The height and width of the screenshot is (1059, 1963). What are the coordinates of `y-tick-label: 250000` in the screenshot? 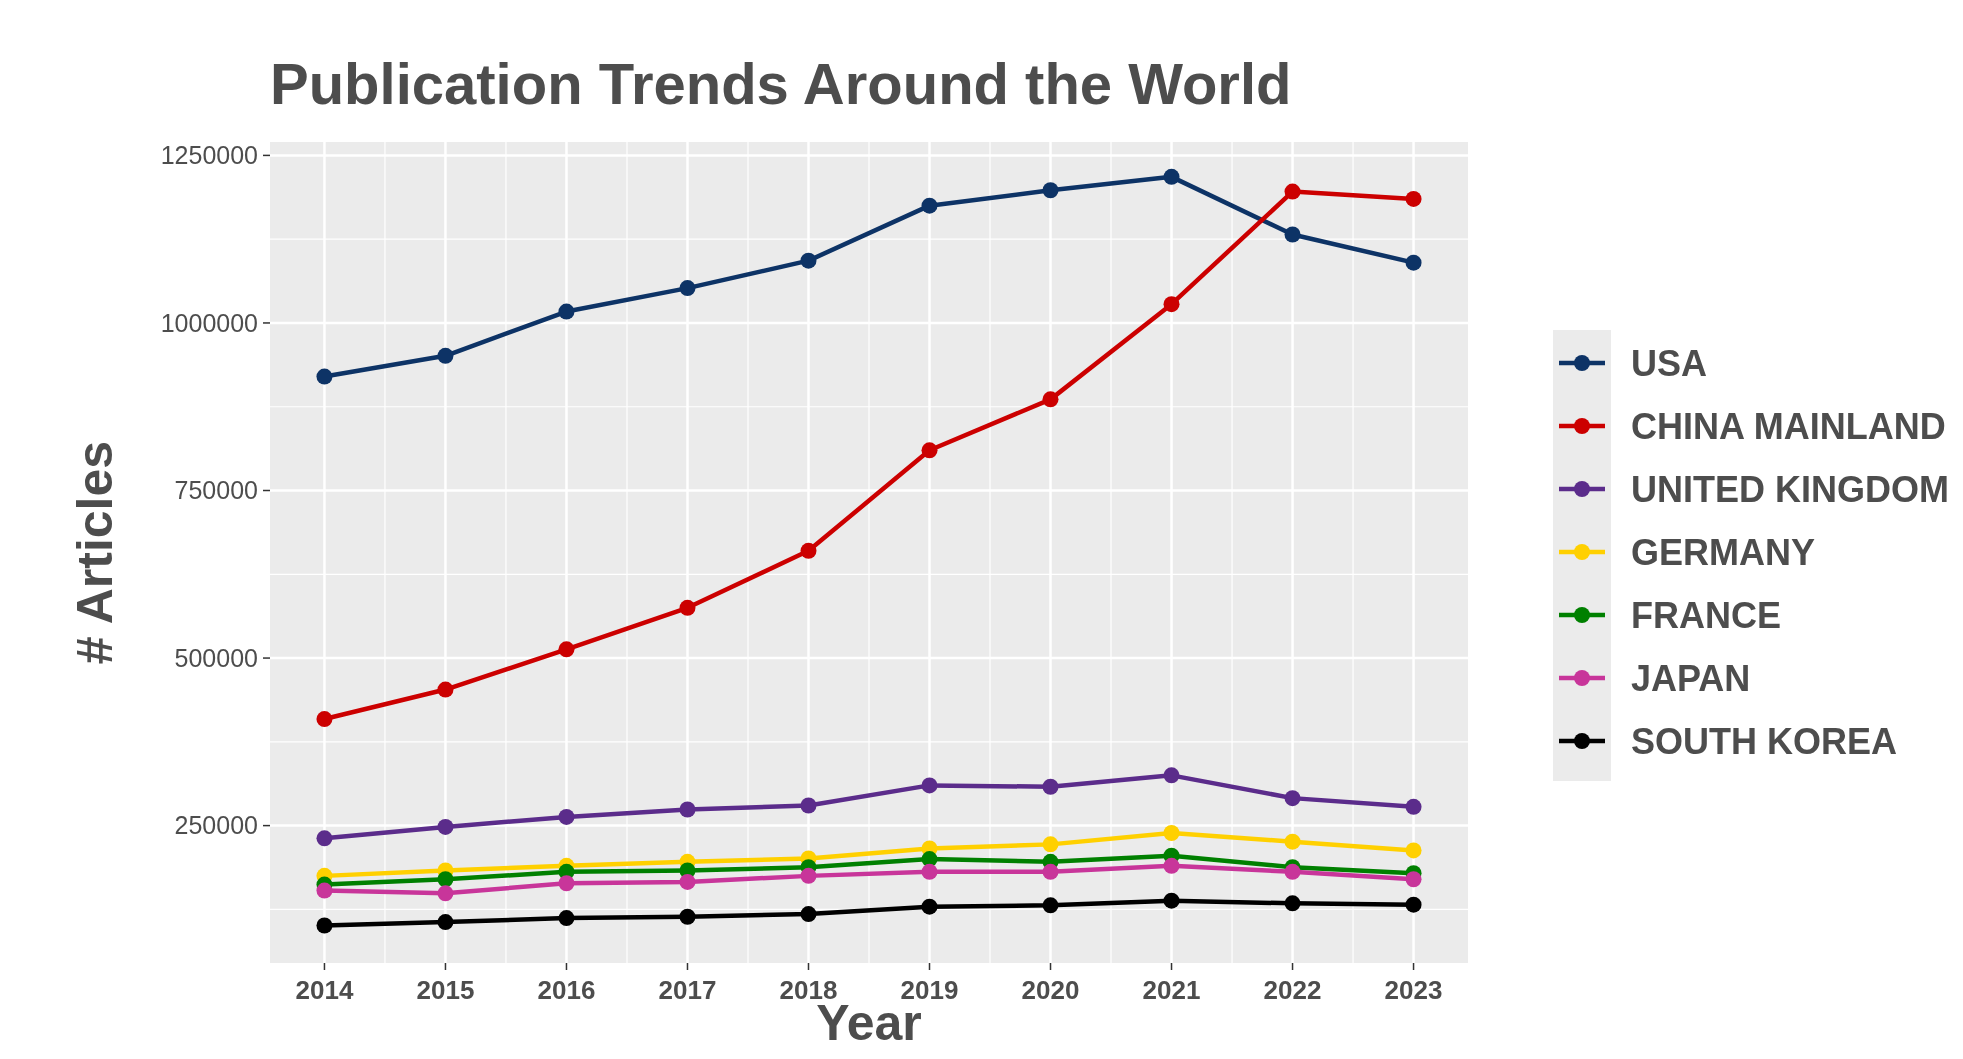 It's located at (216, 825).